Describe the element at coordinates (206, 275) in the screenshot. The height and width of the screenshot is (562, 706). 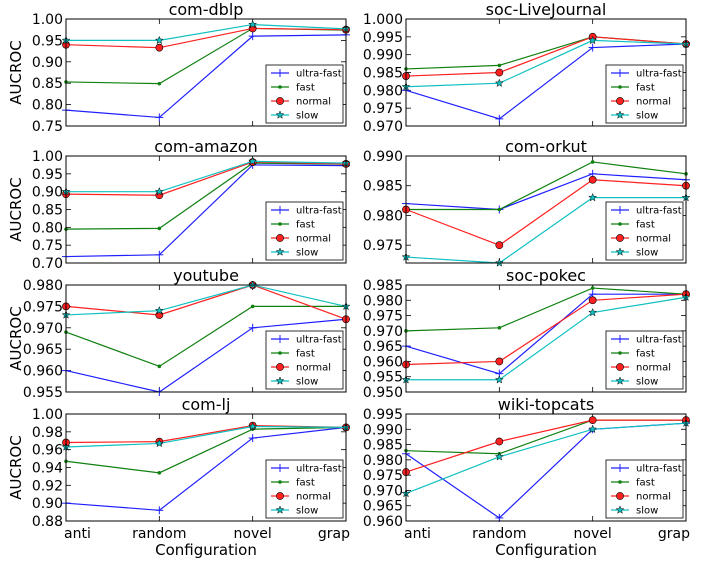
I see `subplot-title: youtube` at that location.